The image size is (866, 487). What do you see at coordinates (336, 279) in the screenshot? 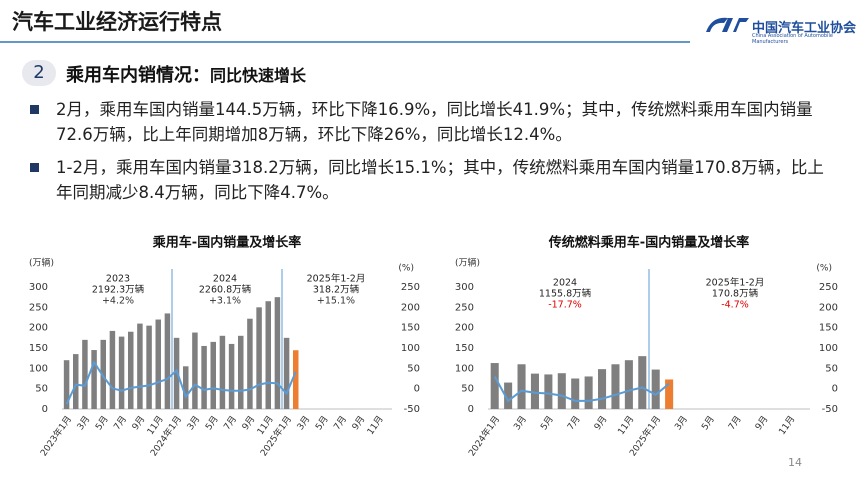
I see `annotation-label: 2025年1-2月` at bounding box center [336, 279].